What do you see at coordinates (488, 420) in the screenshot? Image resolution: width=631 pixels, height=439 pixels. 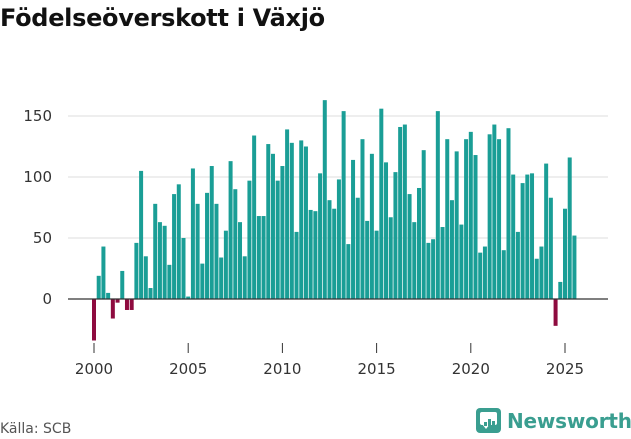 I see `bar-chart-speech-icon` at bounding box center [488, 420].